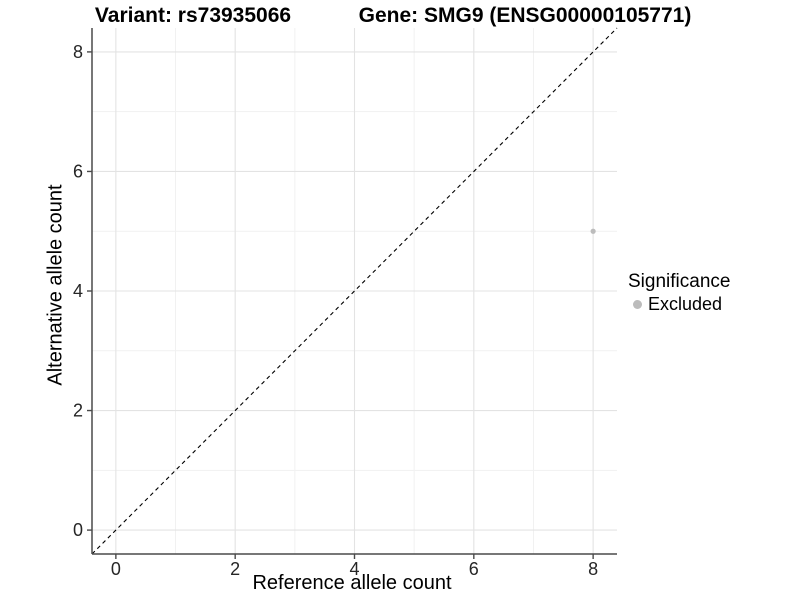 The width and height of the screenshot is (800, 600). I want to click on legend-item-excluded: Excluded, so click(679, 304).